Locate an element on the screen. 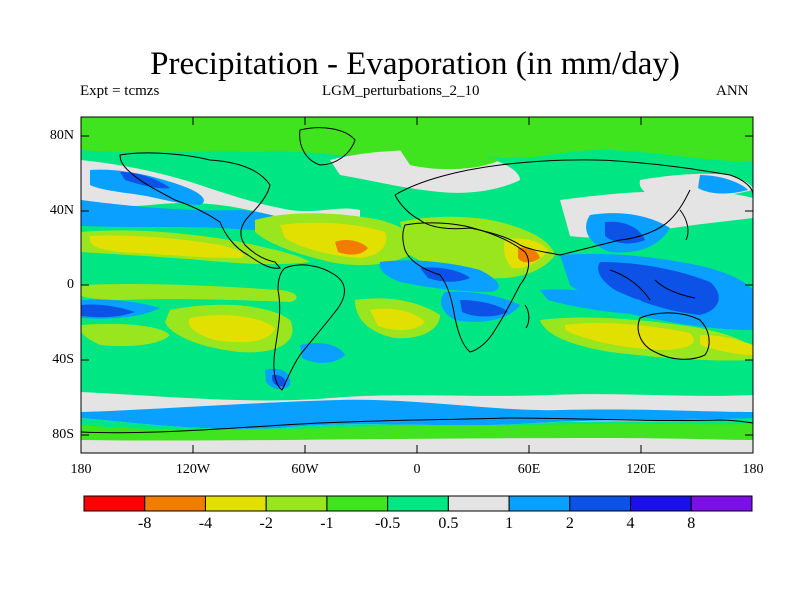  lon-tick-label: 120E is located at coordinates (641, 469).